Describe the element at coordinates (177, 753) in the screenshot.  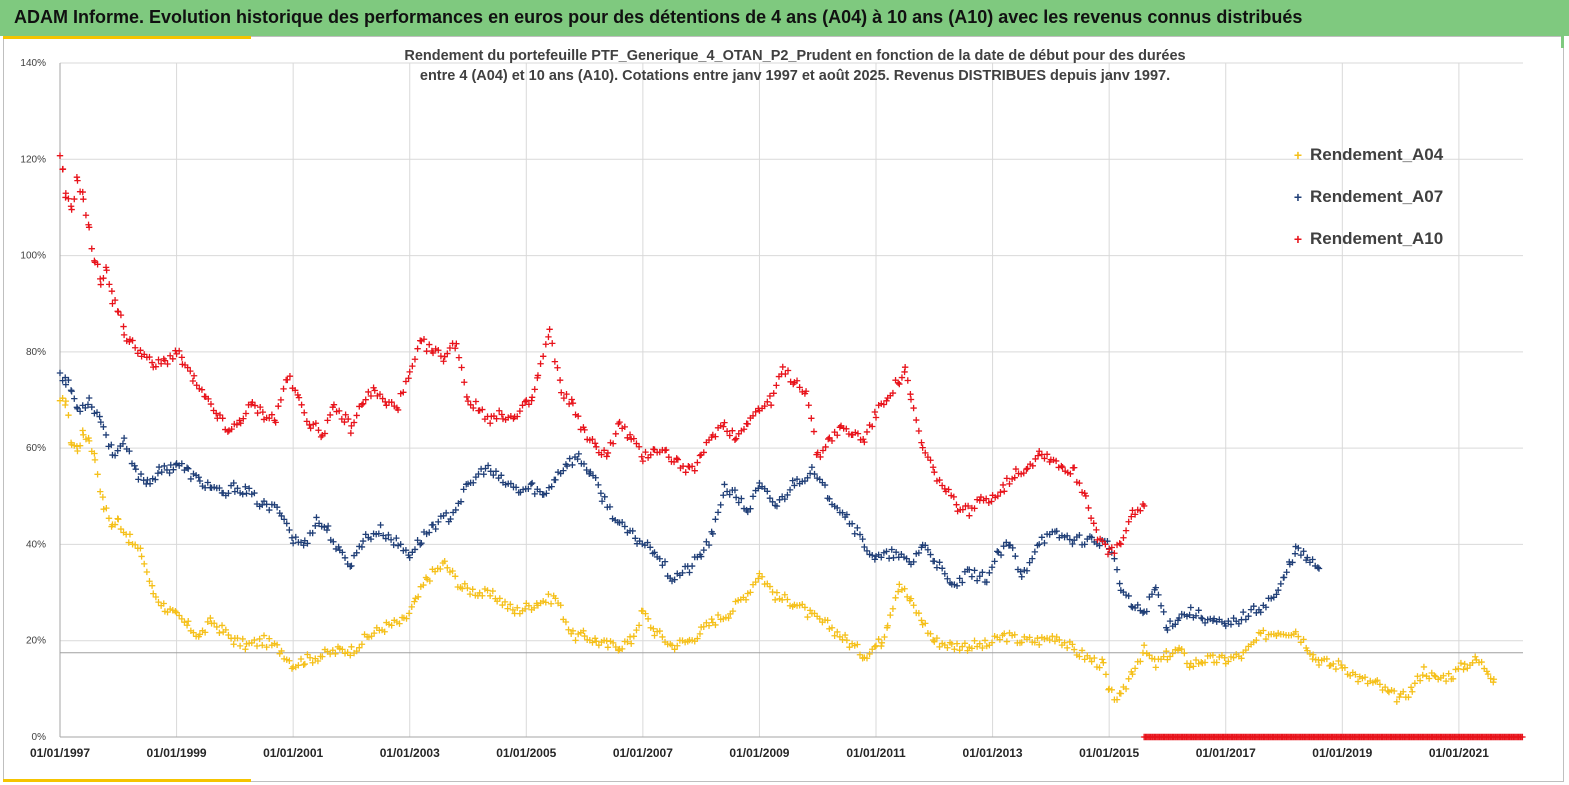
I see `x-tick-label: 01/01/1999` at that location.